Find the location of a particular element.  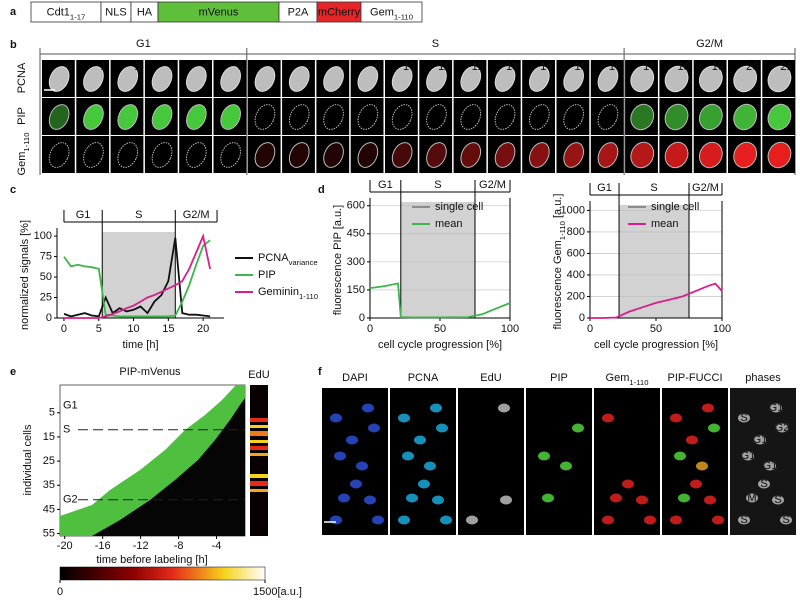

phase-label: S is located at coordinates (437, 185).